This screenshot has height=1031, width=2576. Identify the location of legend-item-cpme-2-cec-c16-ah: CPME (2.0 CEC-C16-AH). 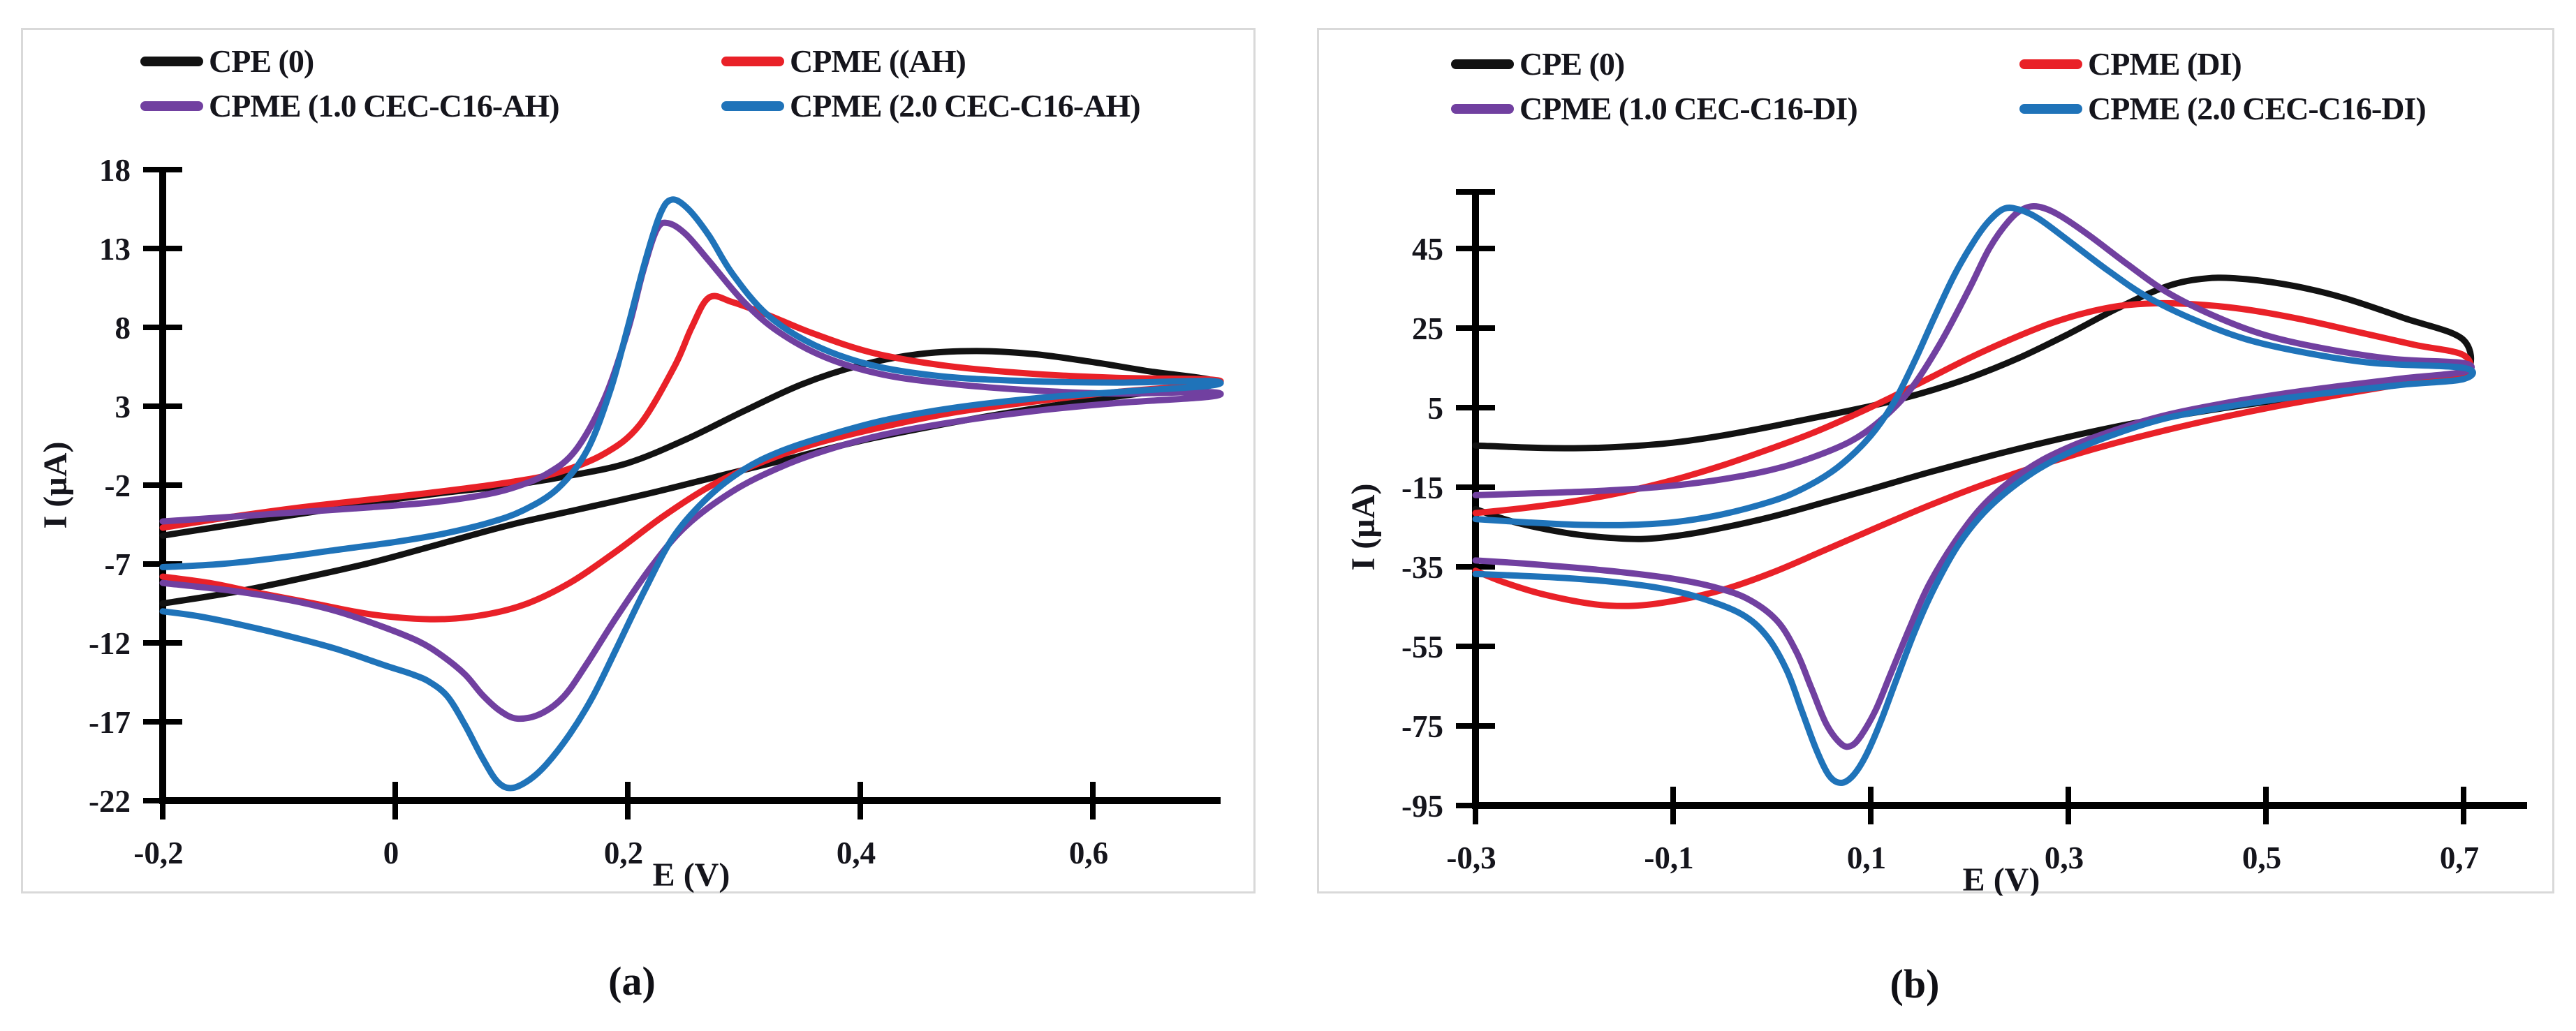
(931, 106).